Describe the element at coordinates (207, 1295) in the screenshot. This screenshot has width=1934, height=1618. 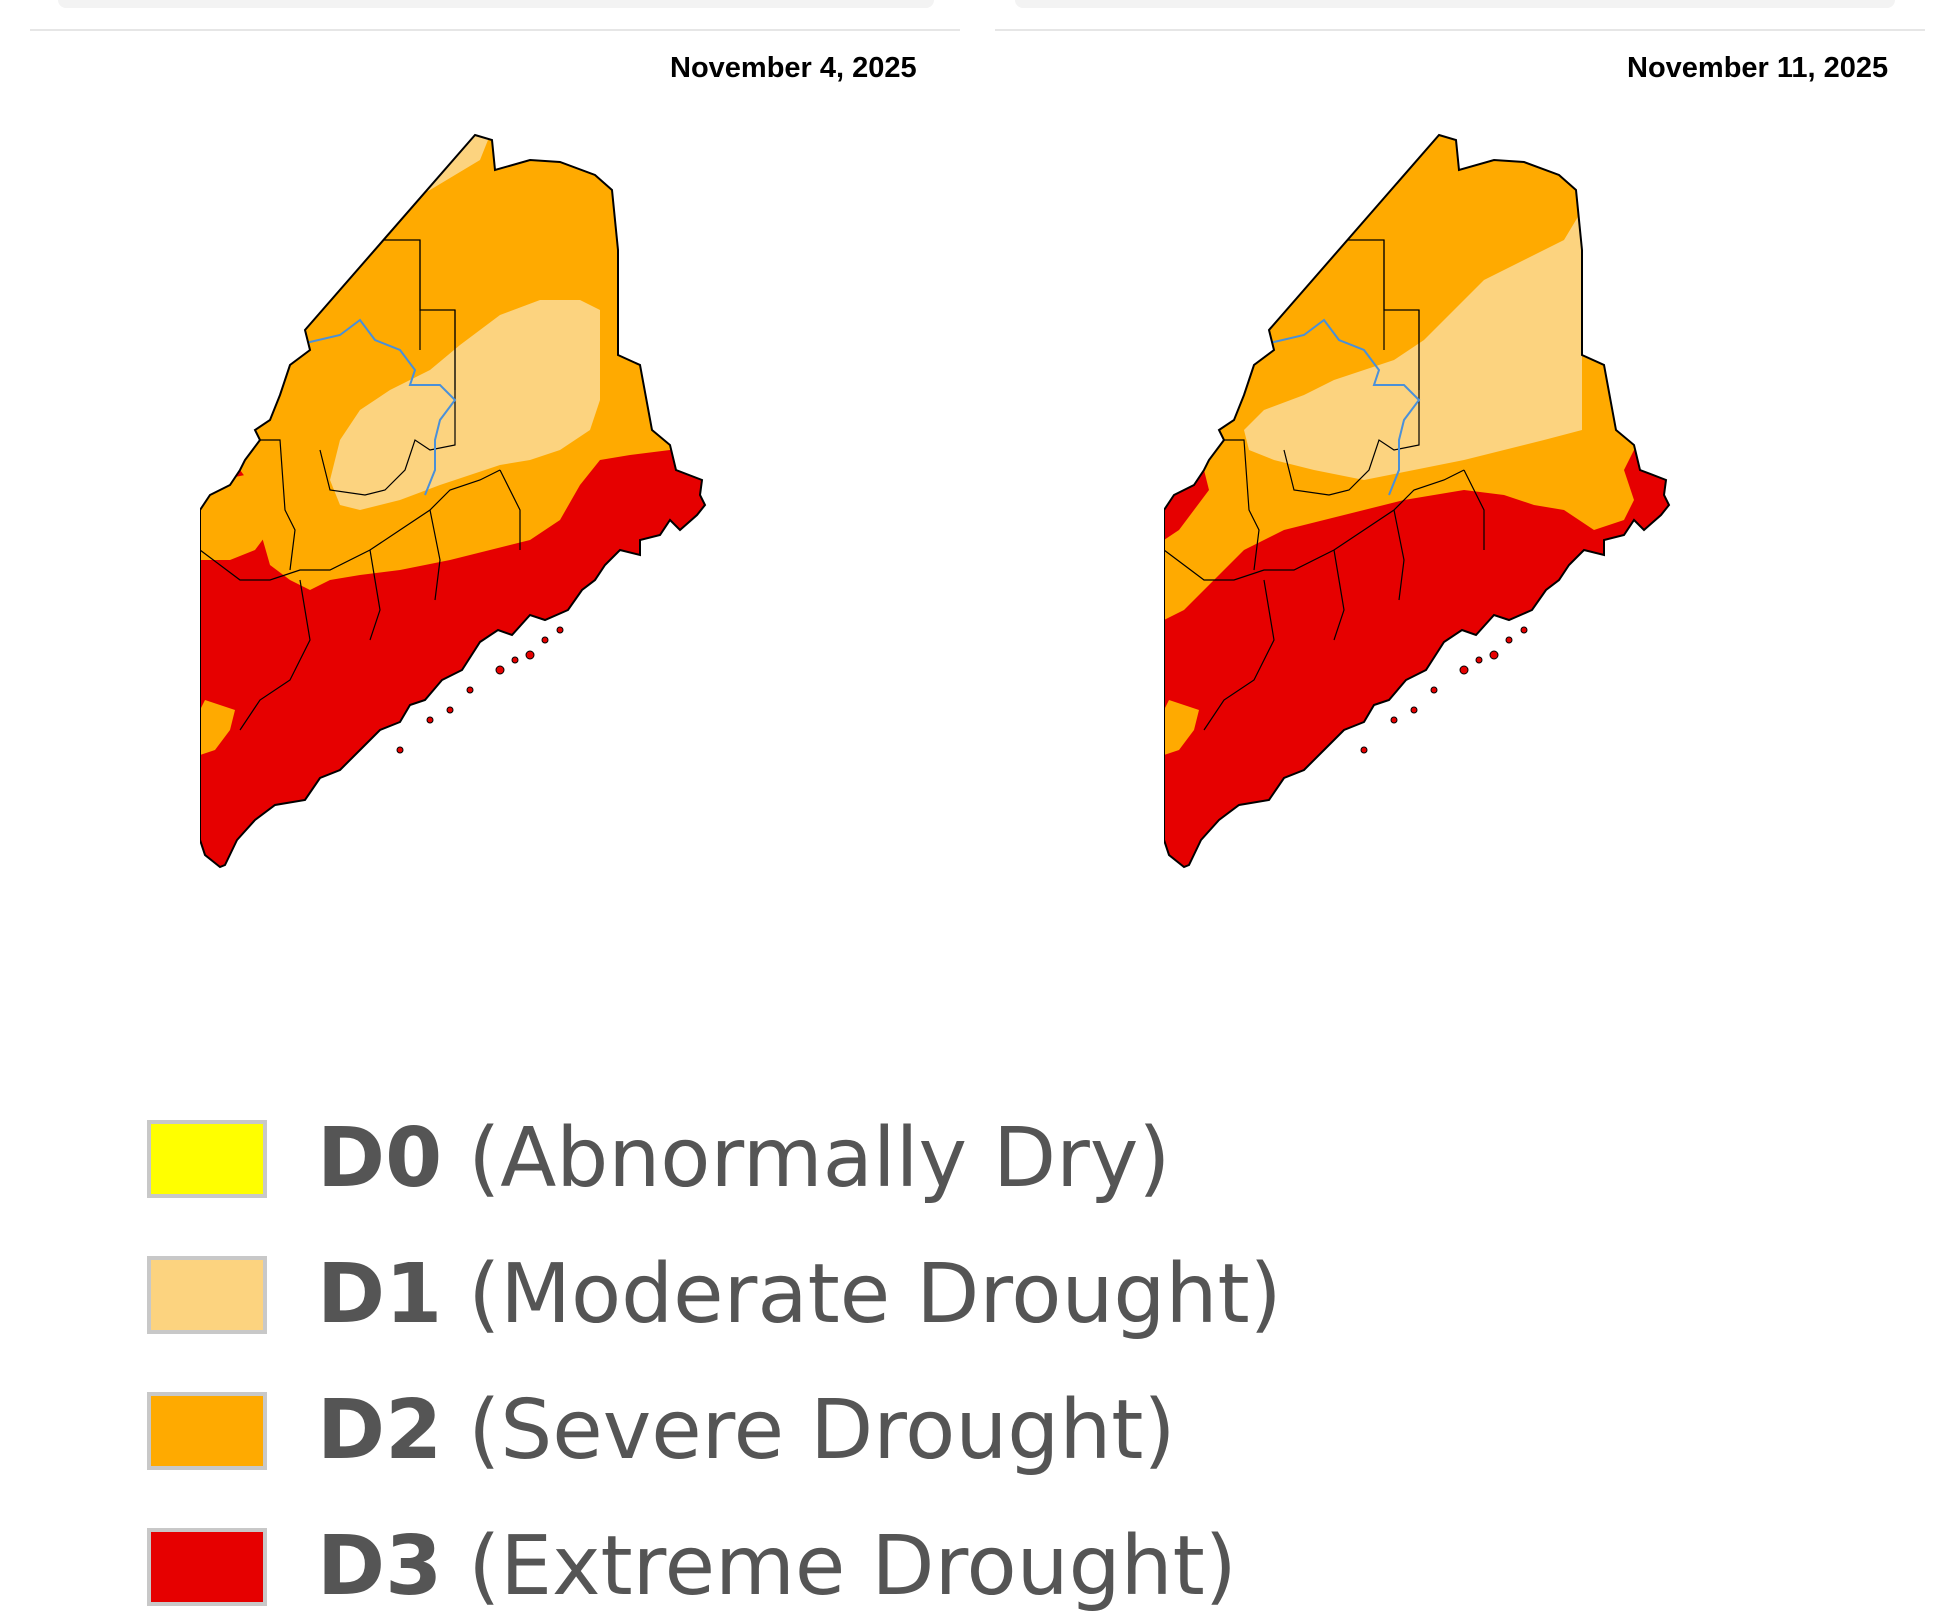
I see `legend-swatch-d1` at that location.